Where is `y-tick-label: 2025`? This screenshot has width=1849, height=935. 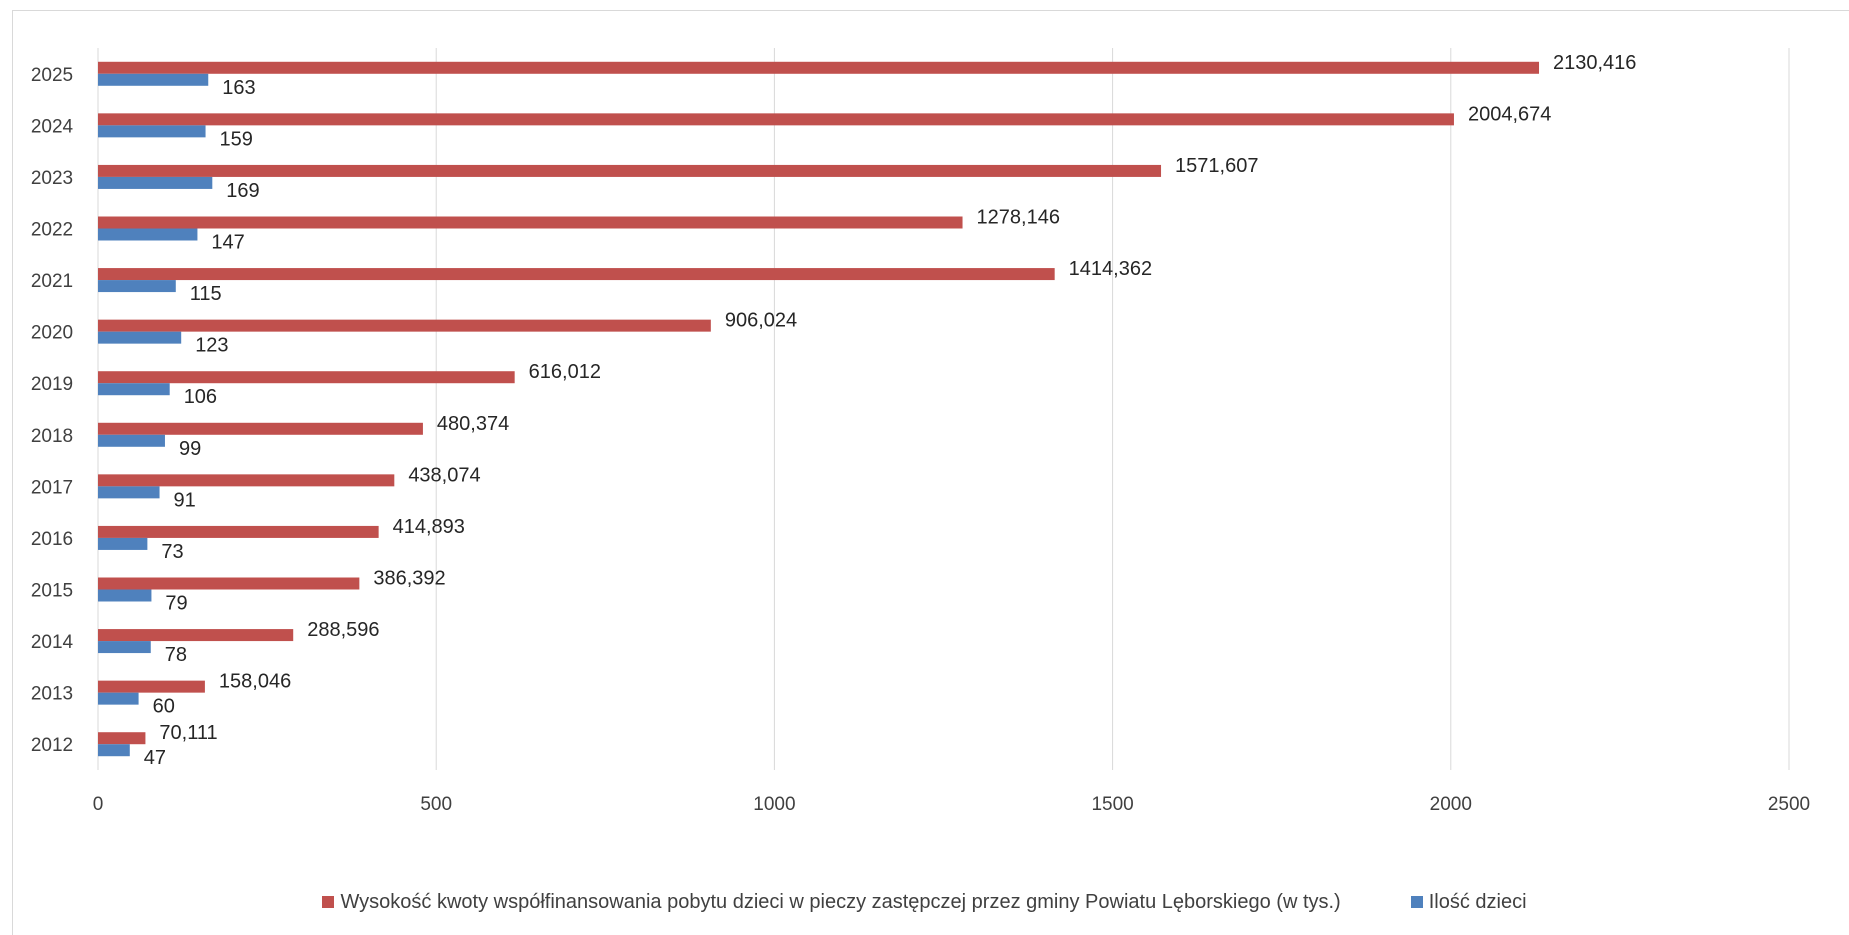 y-tick-label: 2025 is located at coordinates (52, 75).